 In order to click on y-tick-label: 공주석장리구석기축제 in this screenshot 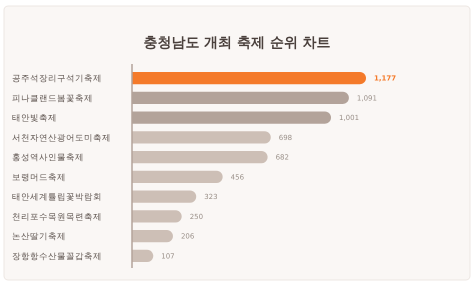, I will do `click(57, 79)`.